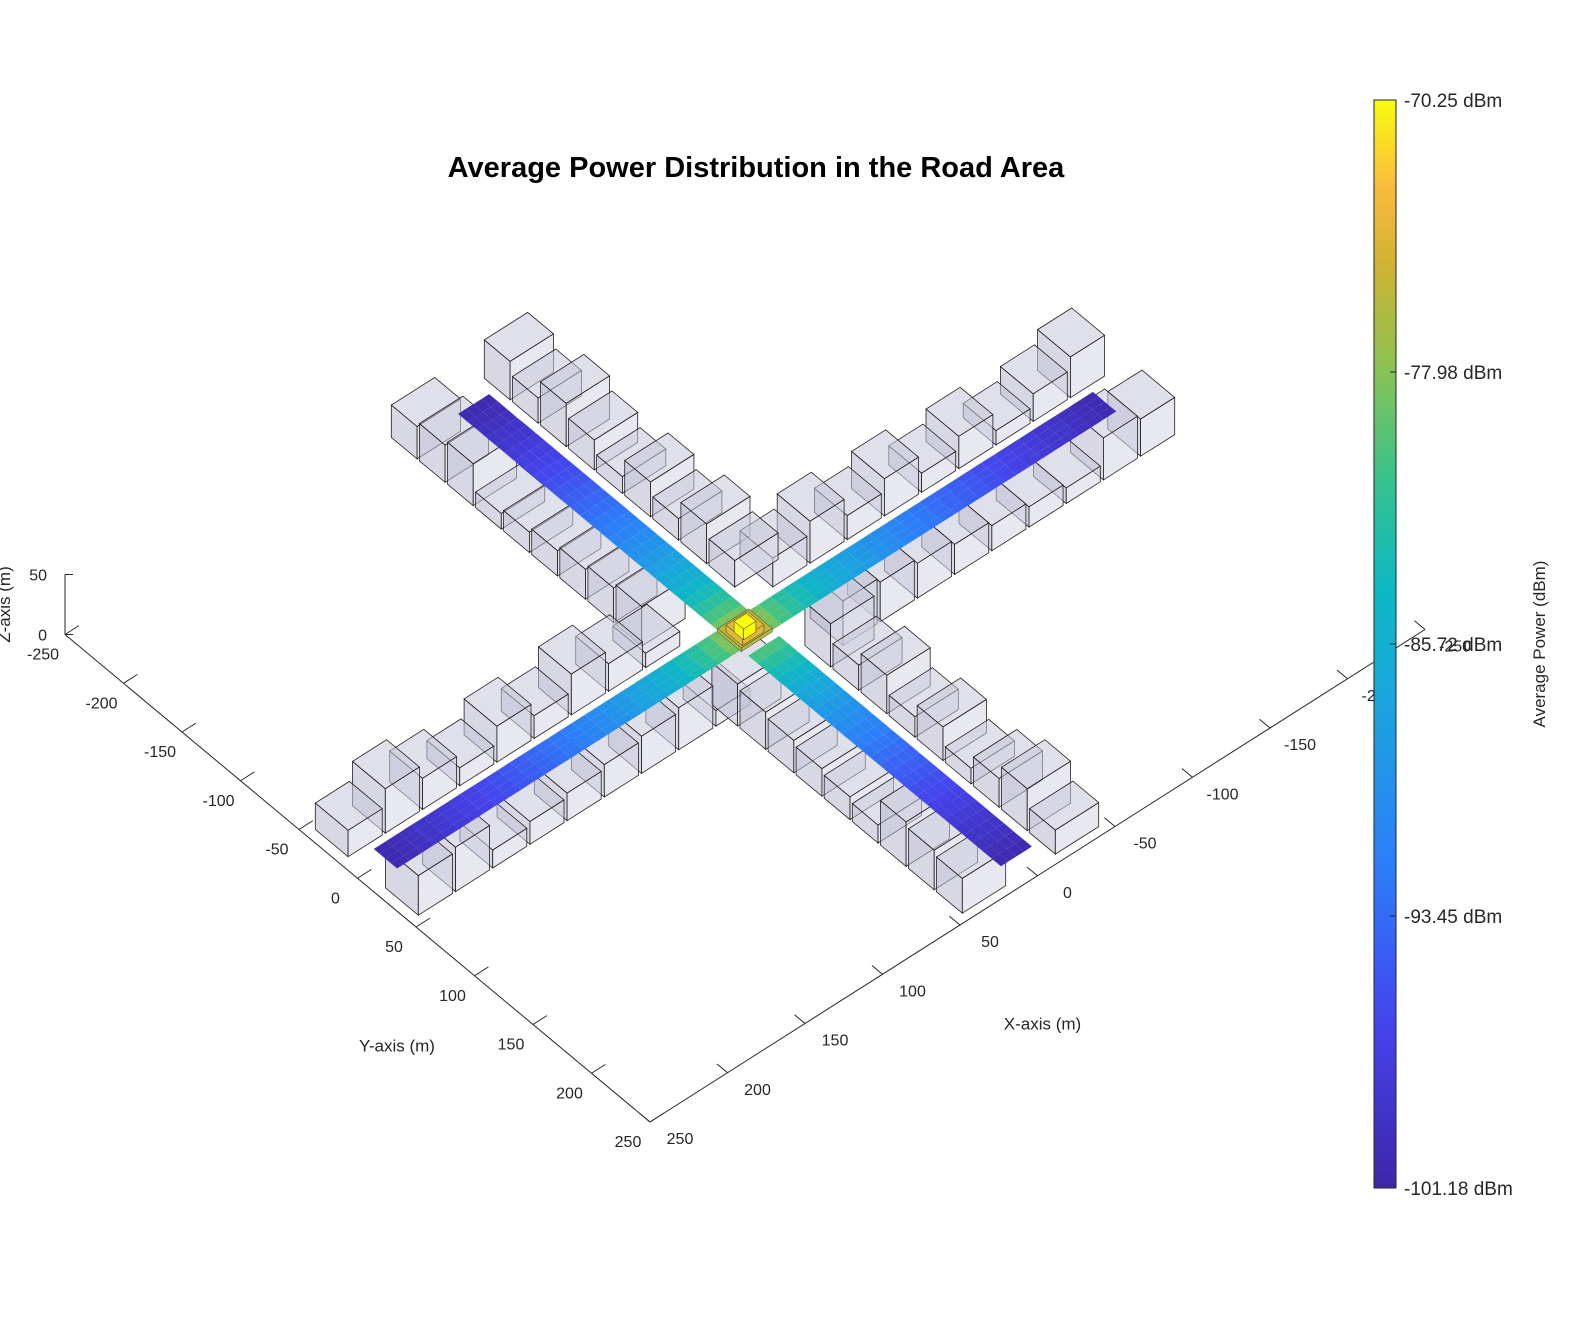 Image resolution: width=1569 pixels, height=1336 pixels. I want to click on z-axis-label: Z-axis (m), so click(7, 604).